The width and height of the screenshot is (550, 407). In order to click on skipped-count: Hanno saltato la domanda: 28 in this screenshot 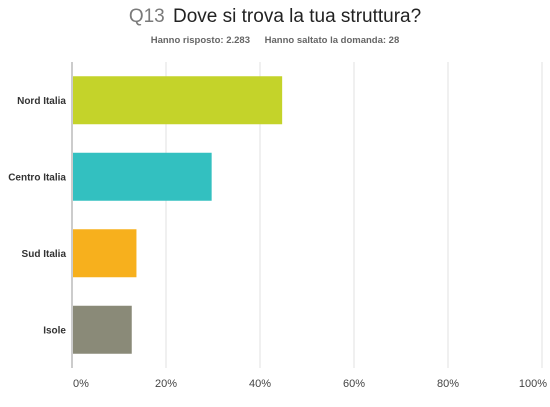, I will do `click(332, 40)`.